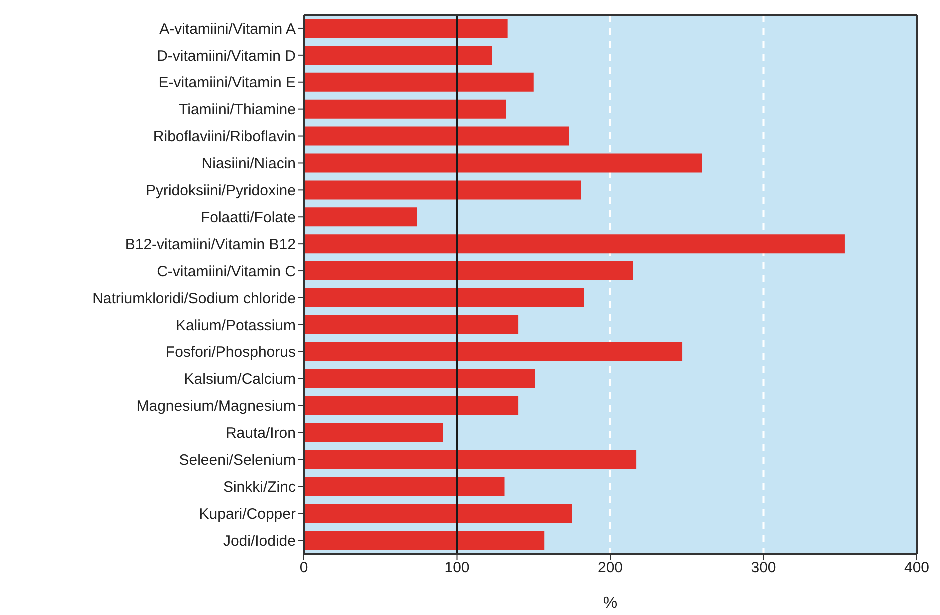  I want to click on y-tick-label: Fosfori/Phosphorus, so click(231, 353).